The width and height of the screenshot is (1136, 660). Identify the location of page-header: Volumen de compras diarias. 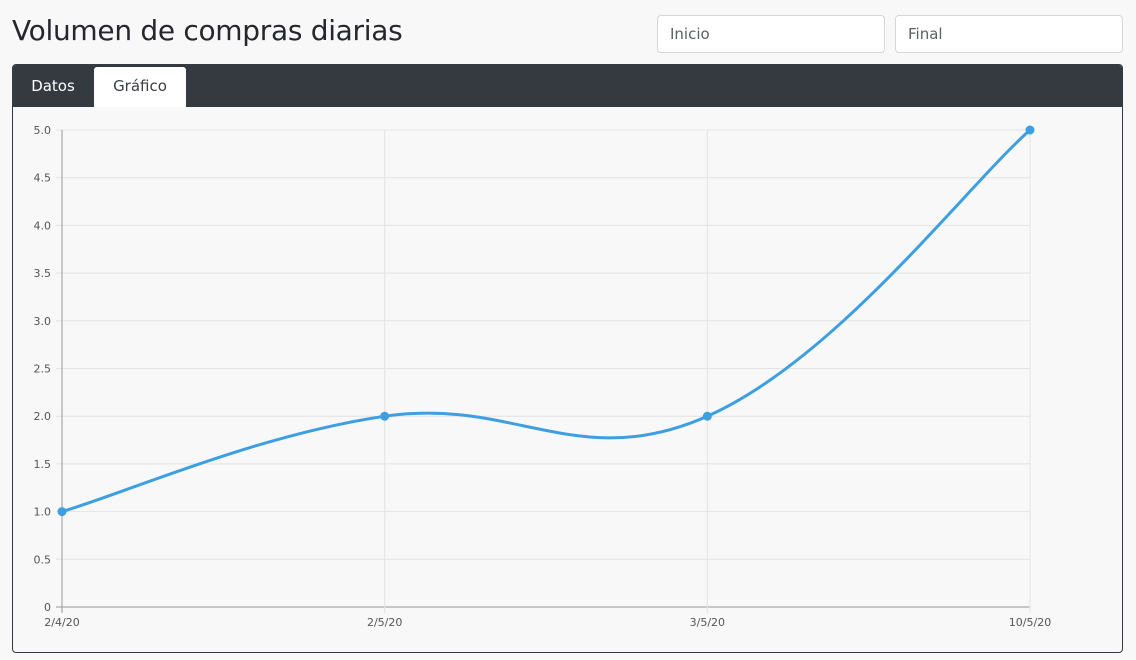
(568, 32).